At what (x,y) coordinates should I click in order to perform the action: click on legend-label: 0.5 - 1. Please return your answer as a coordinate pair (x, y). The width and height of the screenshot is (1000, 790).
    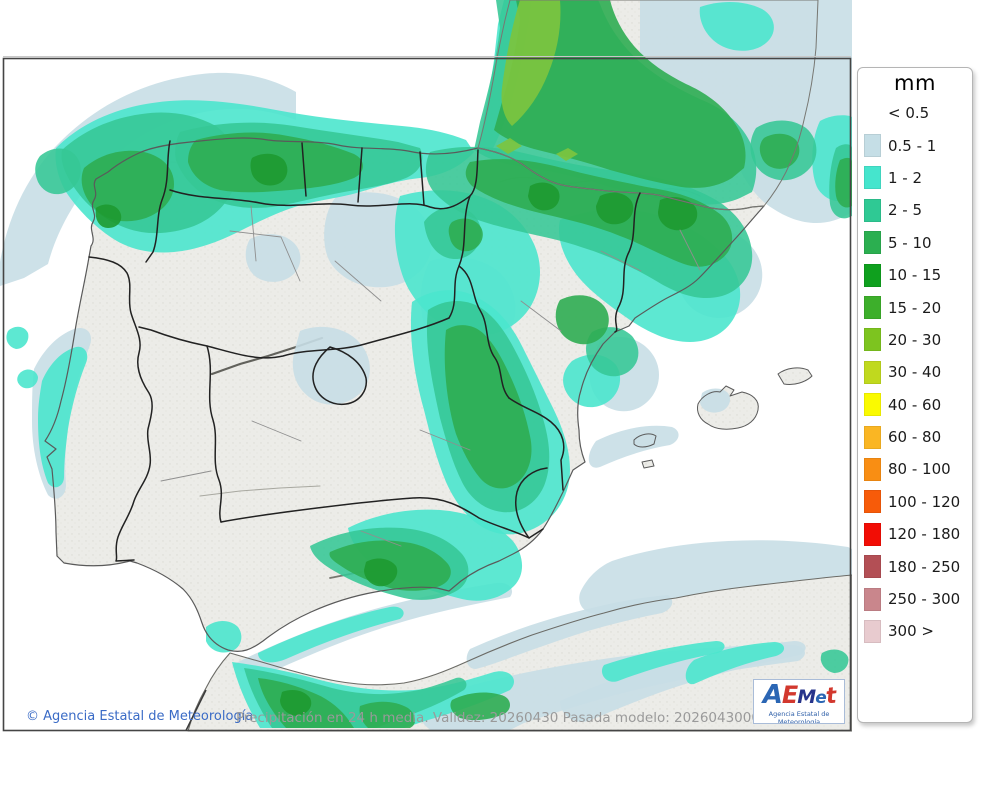
    Looking at the image, I should click on (912, 145).